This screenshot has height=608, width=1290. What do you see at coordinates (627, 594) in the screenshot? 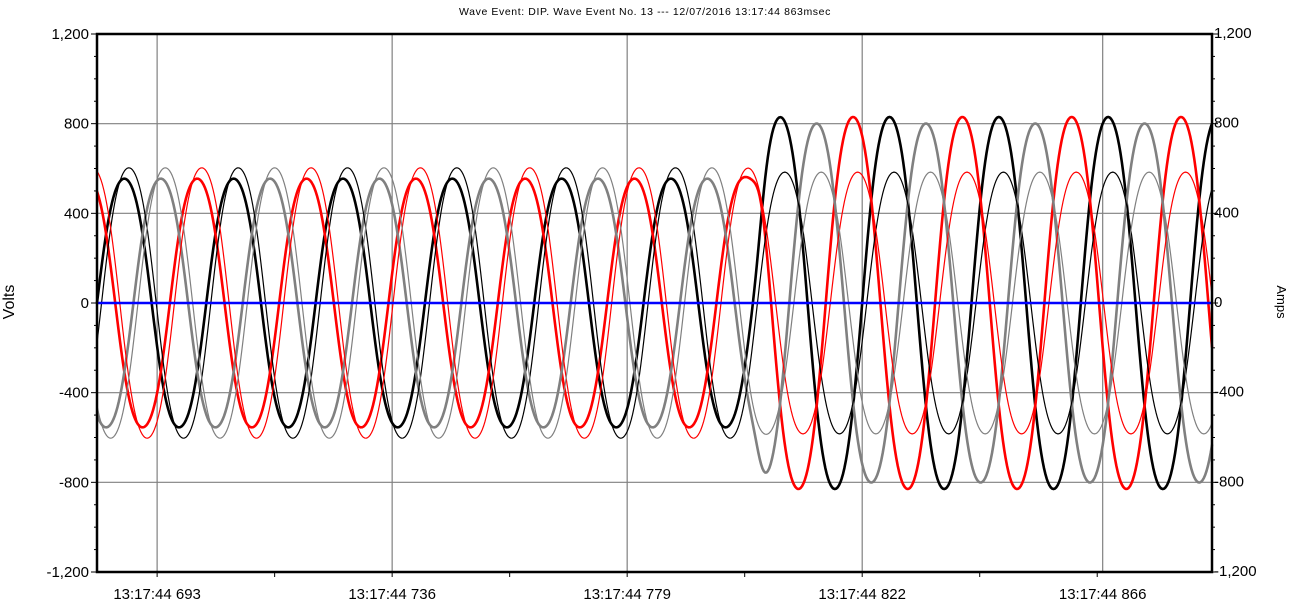
I see `x-tick-label: 13:17:44 779` at bounding box center [627, 594].